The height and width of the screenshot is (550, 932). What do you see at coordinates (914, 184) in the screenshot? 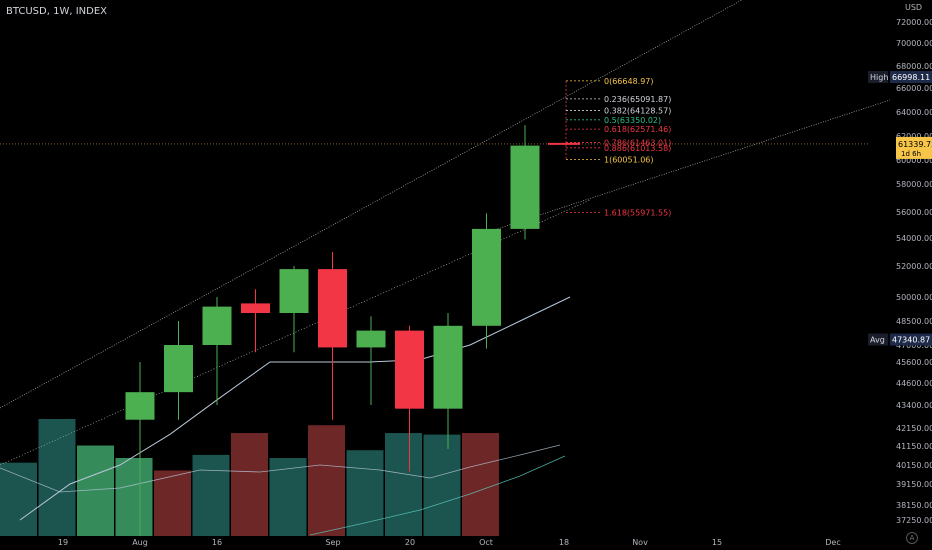
I see `price-tick-label: 58000.00` at bounding box center [914, 184].